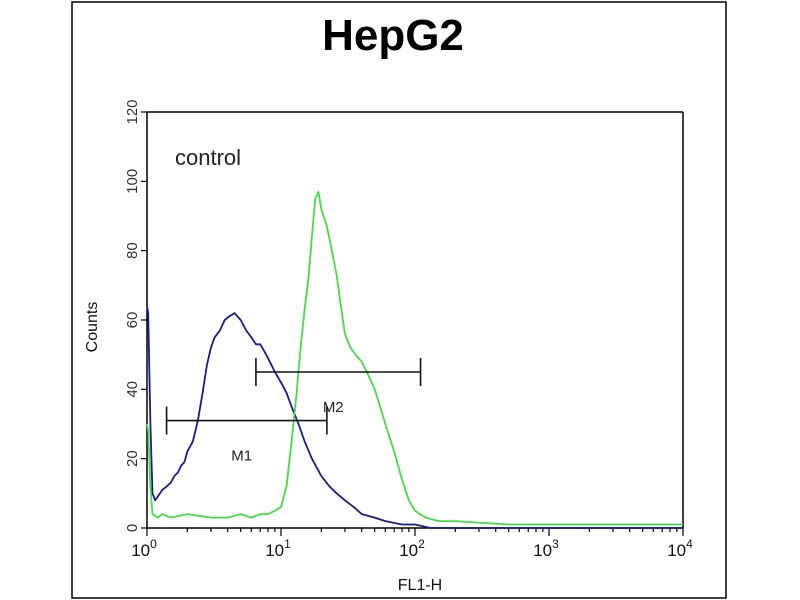 The width and height of the screenshot is (800, 600). Describe the element at coordinates (555, 544) in the screenshot. I see `x-tick-exponent: 3` at that location.